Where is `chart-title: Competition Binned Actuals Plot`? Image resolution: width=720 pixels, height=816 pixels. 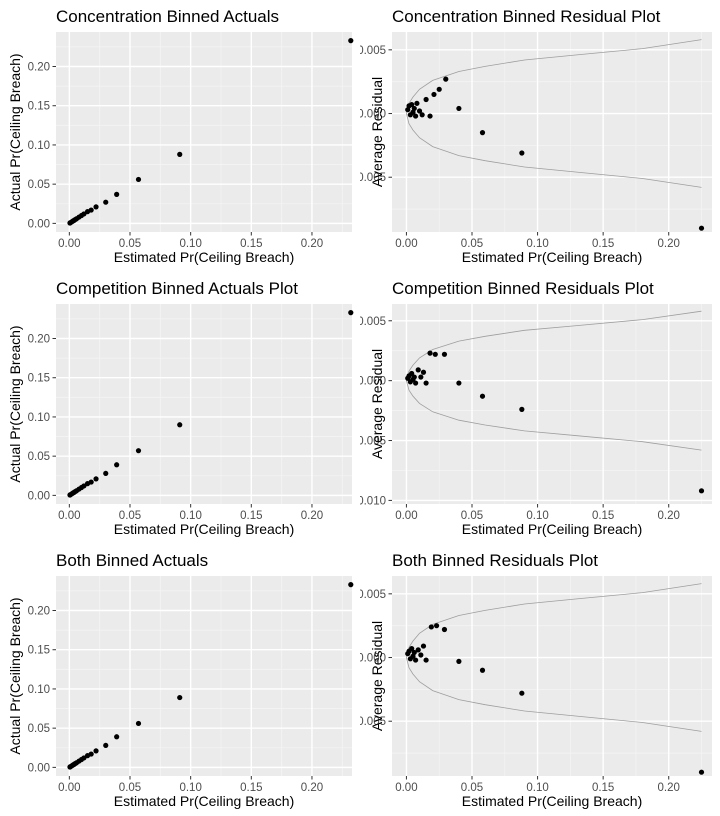 chart-title: Competition Binned Actuals Plot is located at coordinates (177, 288).